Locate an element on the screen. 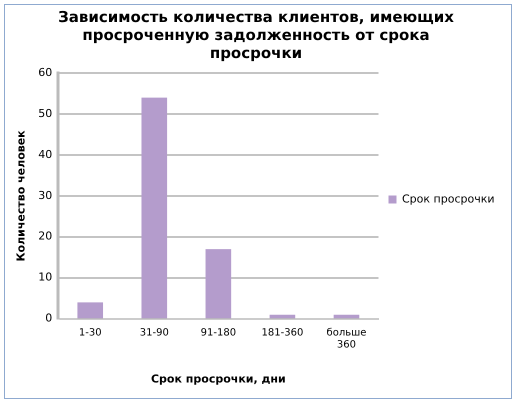 Image resolution: width=518 pixels, height=405 pixels. y-axis-title: Количество человек is located at coordinates (21, 196).